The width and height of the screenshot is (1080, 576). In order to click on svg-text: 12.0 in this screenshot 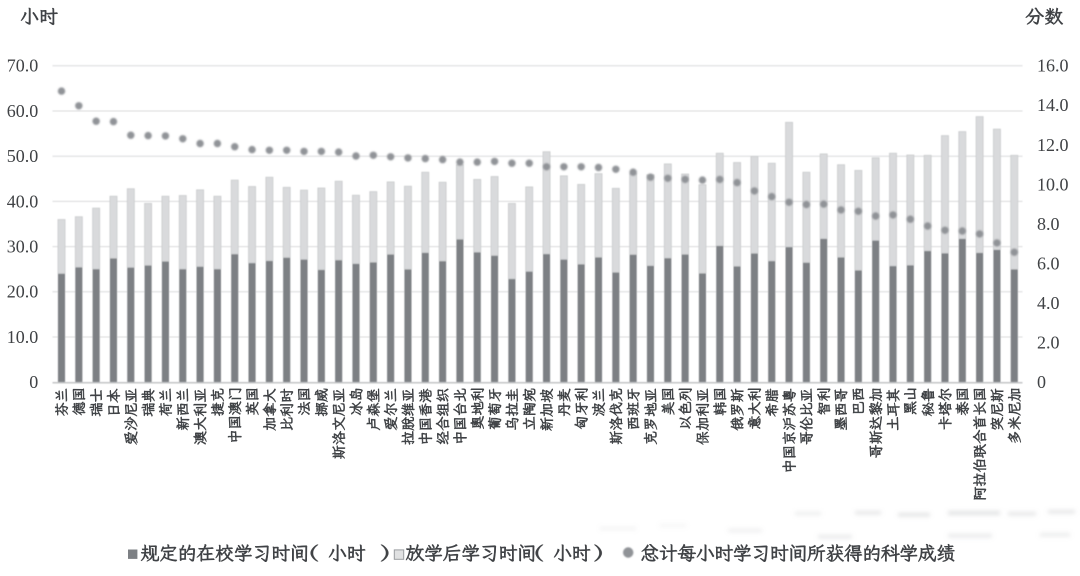, I will do `click(1053, 145)`.